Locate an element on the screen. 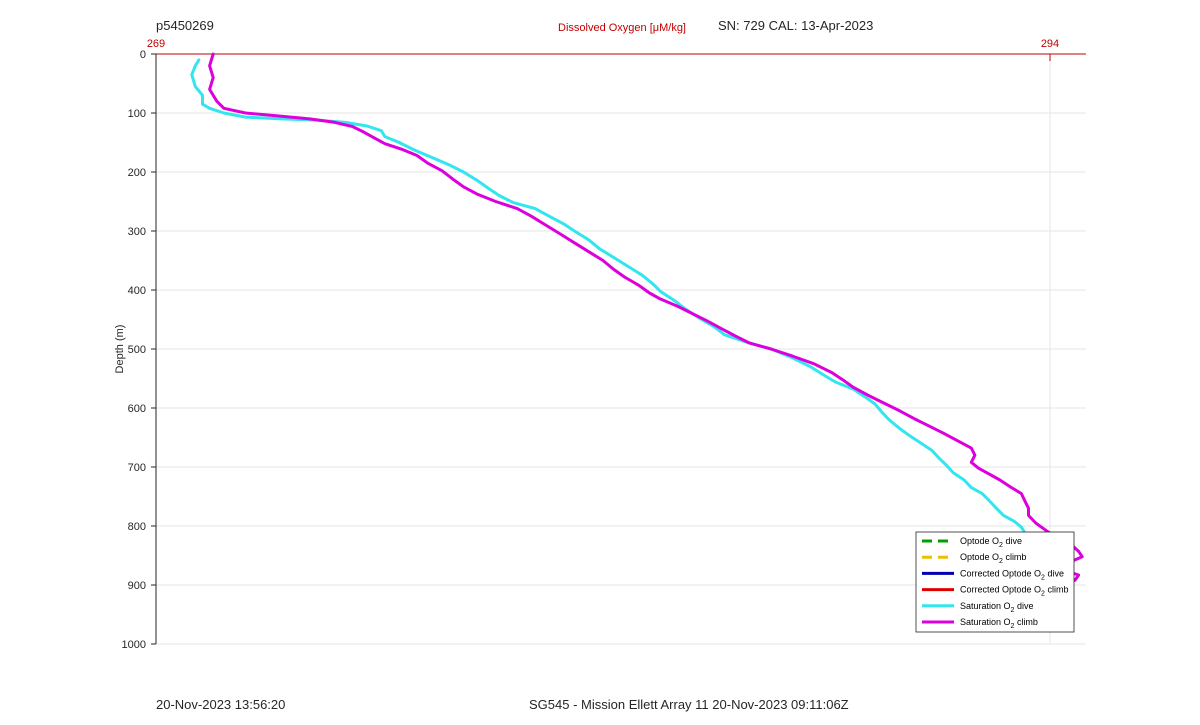  y-tick-label: 300 is located at coordinates (137, 232).